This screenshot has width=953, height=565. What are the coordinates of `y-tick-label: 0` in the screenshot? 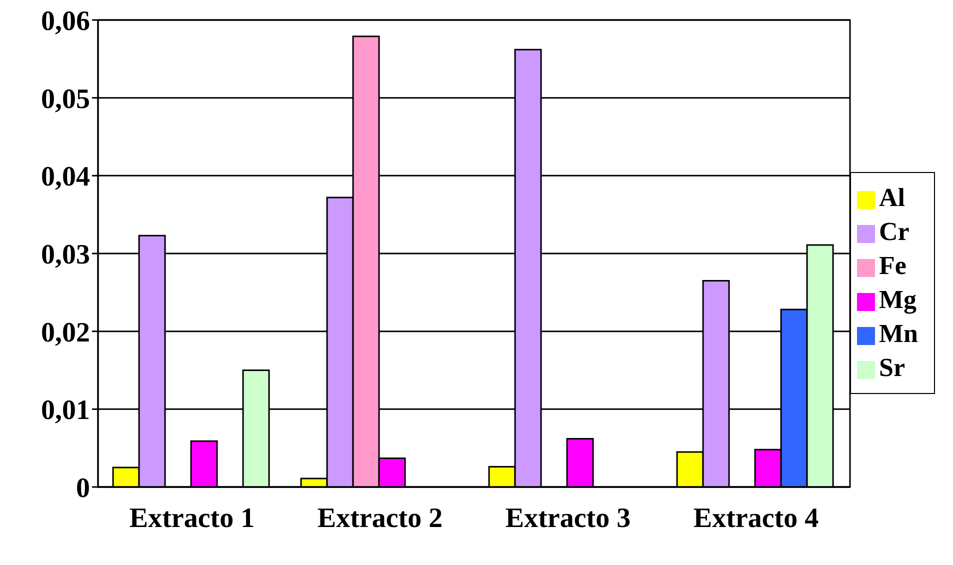 It's located at (83, 488).